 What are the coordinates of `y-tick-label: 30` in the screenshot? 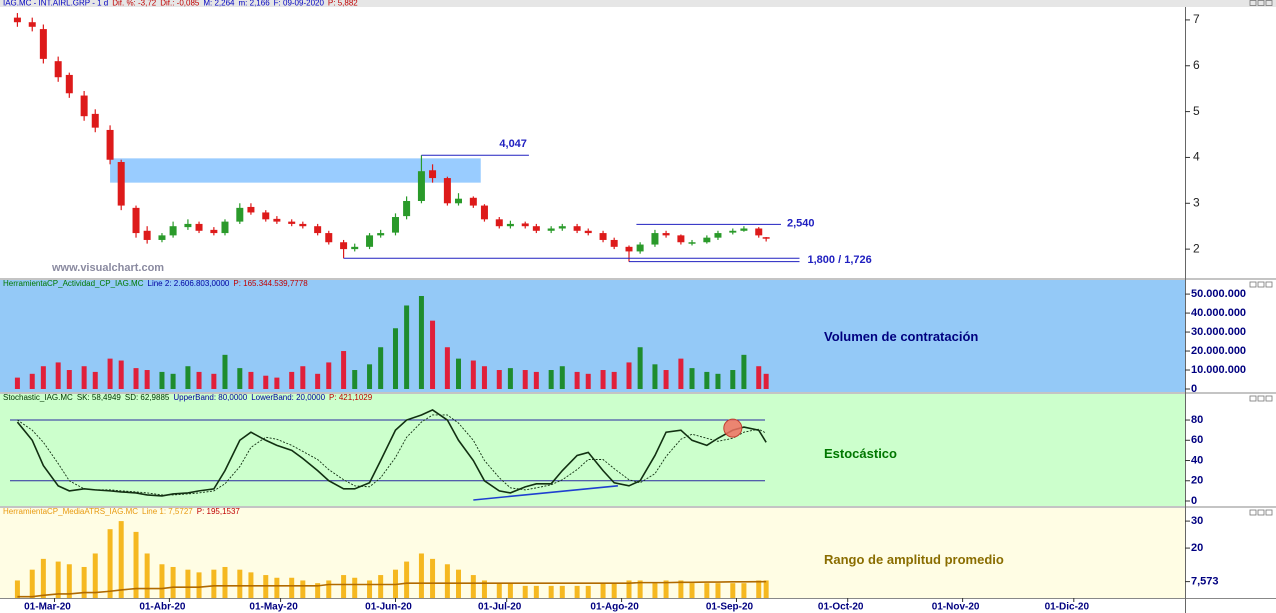 It's located at (1197, 521).